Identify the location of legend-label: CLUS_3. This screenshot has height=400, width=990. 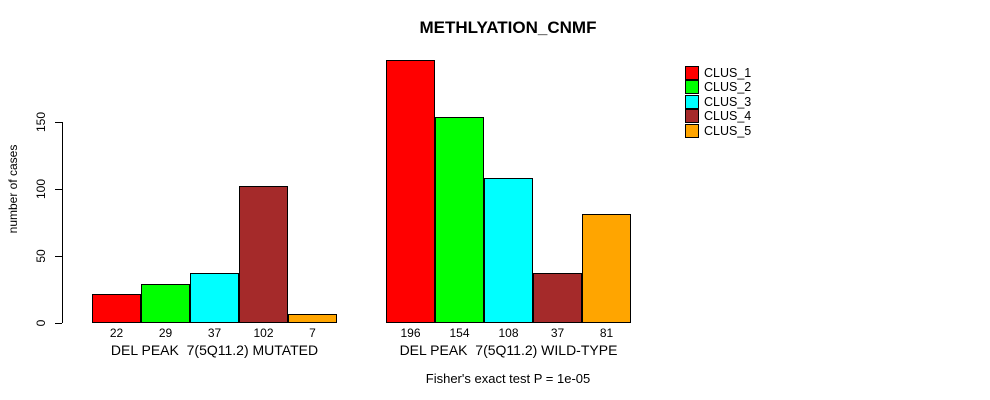
(728, 101).